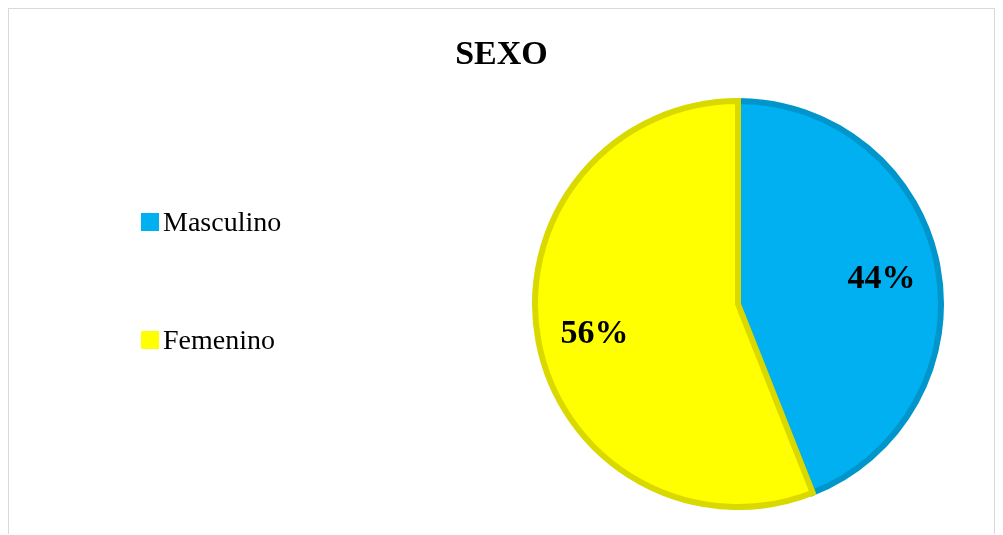 The width and height of the screenshot is (1003, 535). I want to click on data-label: 44%, so click(881, 277).